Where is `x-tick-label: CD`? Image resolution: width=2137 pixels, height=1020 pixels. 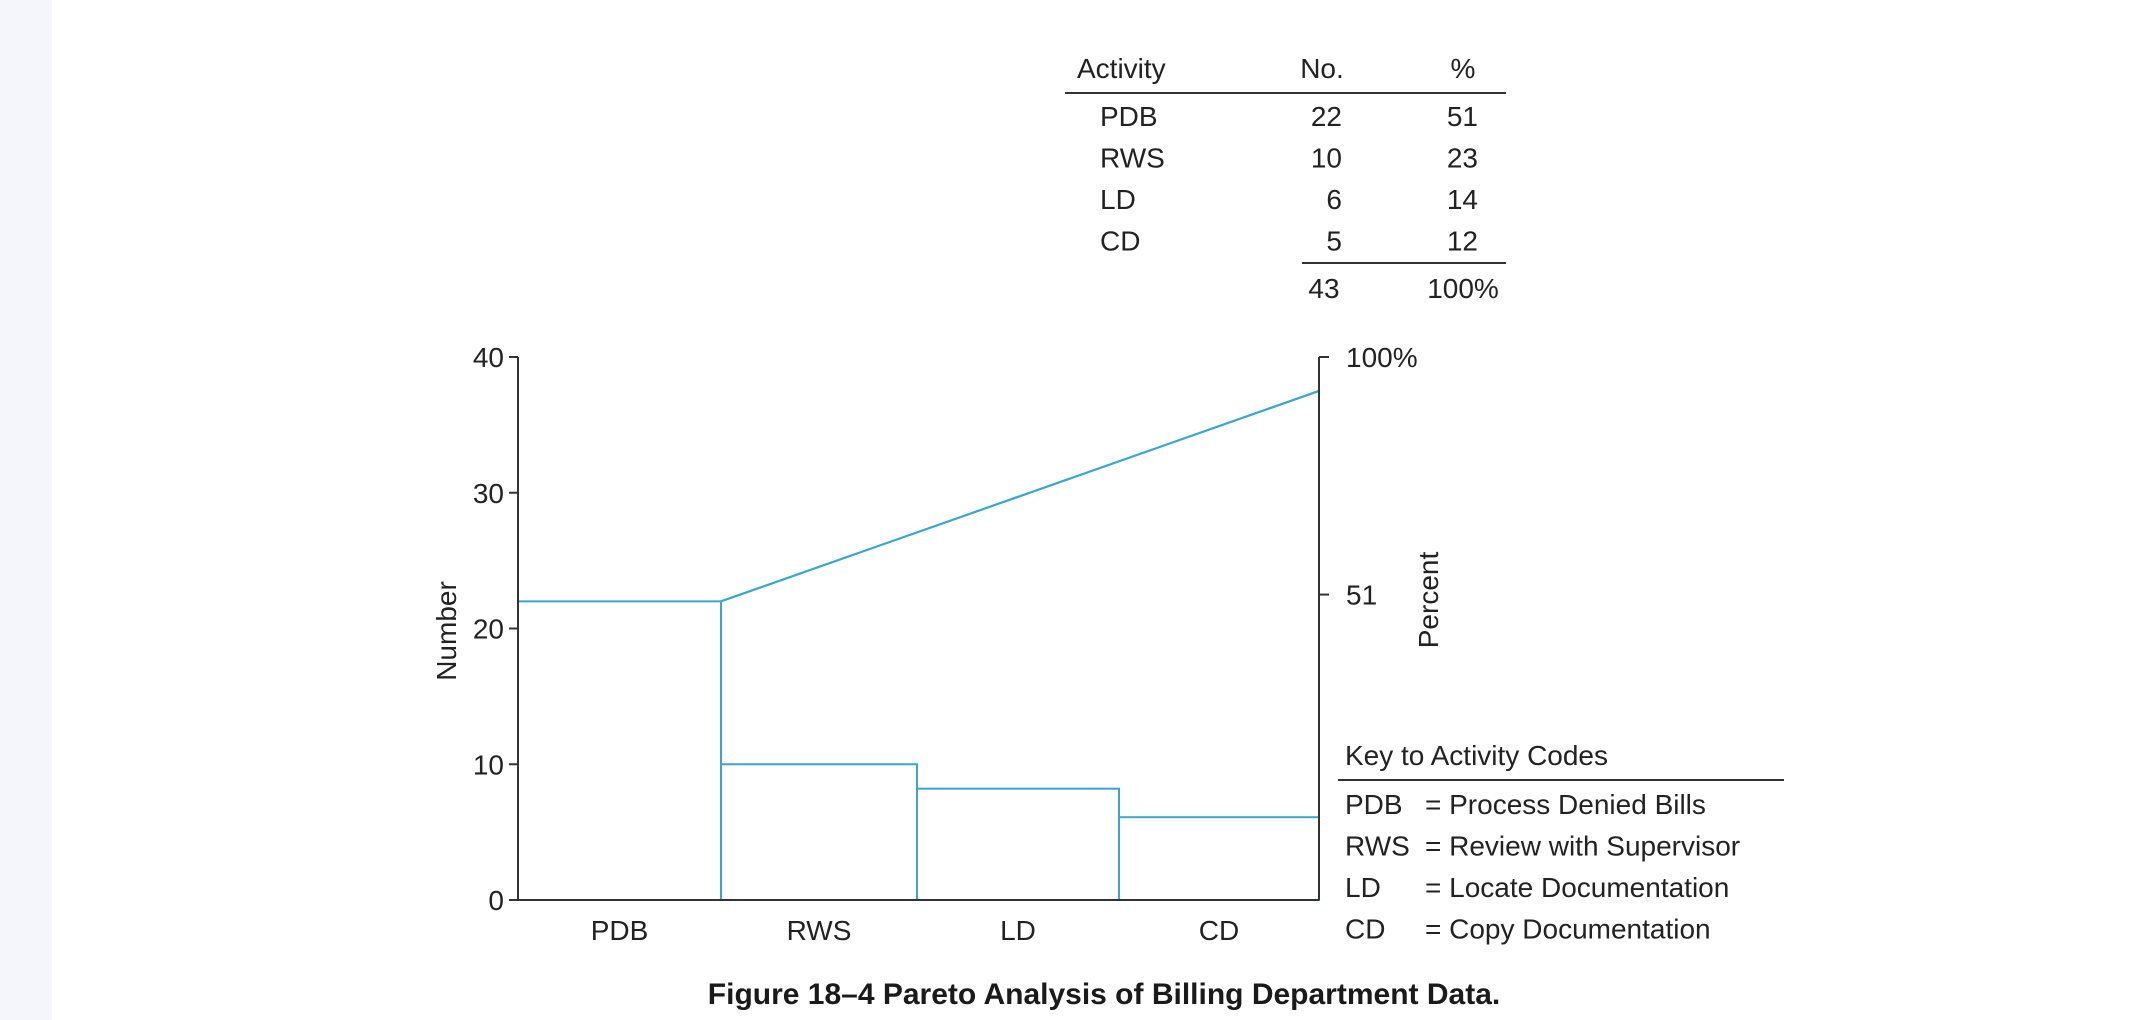
x-tick-label: CD is located at coordinates (1219, 930).